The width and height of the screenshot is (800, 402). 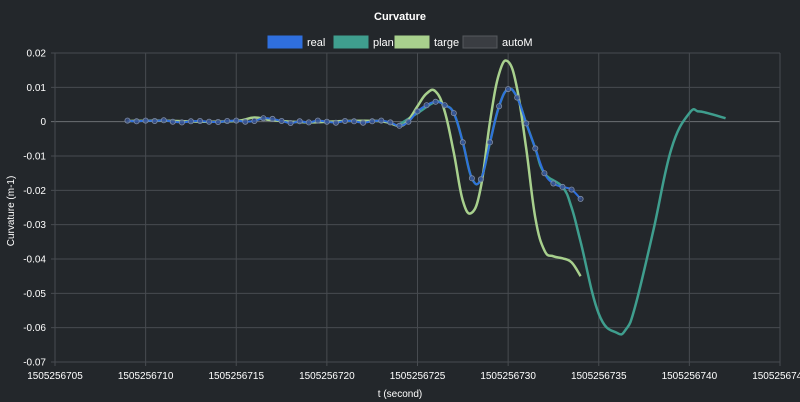 I want to click on legend-item-autoM: autoM, so click(x=497, y=42).